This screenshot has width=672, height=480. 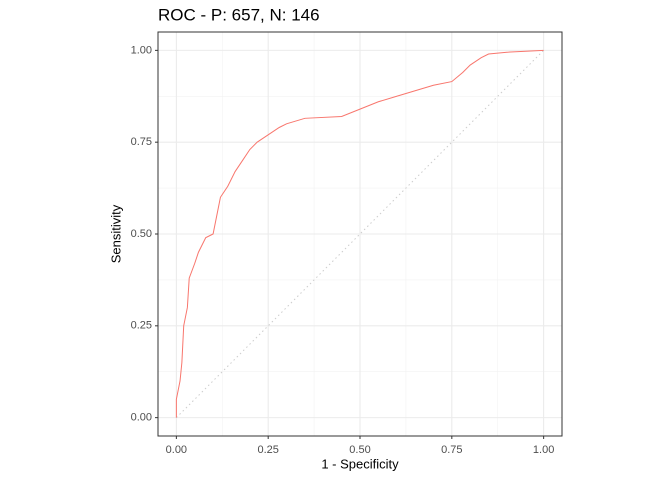 I want to click on y-axis-label: Sensitivity, so click(x=115, y=233).